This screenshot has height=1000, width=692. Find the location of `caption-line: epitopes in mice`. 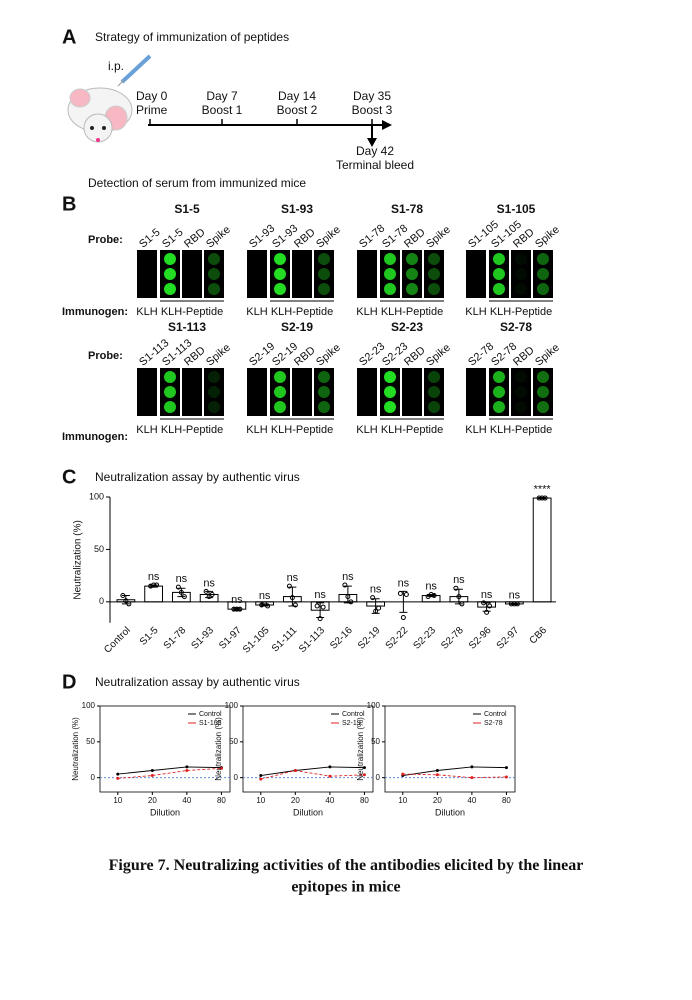

caption-line: epitopes in mice is located at coordinates (345, 887).